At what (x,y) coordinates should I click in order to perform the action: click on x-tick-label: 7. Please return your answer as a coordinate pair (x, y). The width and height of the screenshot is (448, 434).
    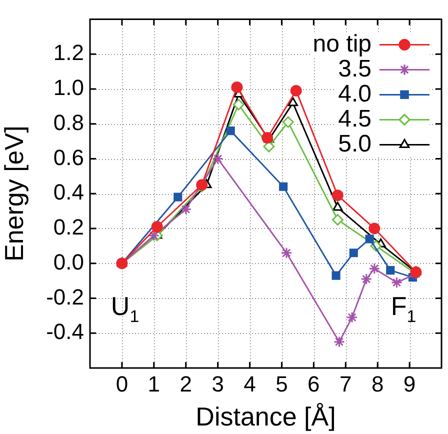
    Looking at the image, I should click on (346, 383).